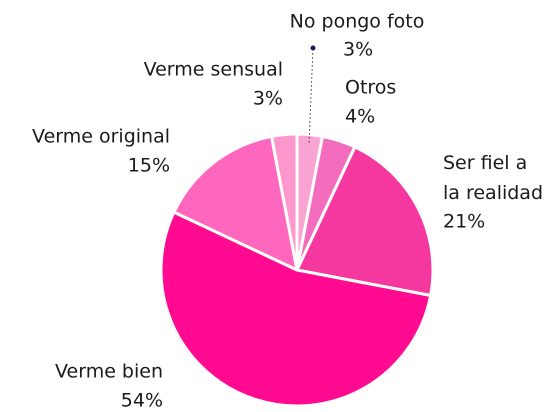 This screenshot has width=560, height=412. What do you see at coordinates (493, 178) in the screenshot?
I see `slice-label: Ser fiel a la realidad` at bounding box center [493, 178].